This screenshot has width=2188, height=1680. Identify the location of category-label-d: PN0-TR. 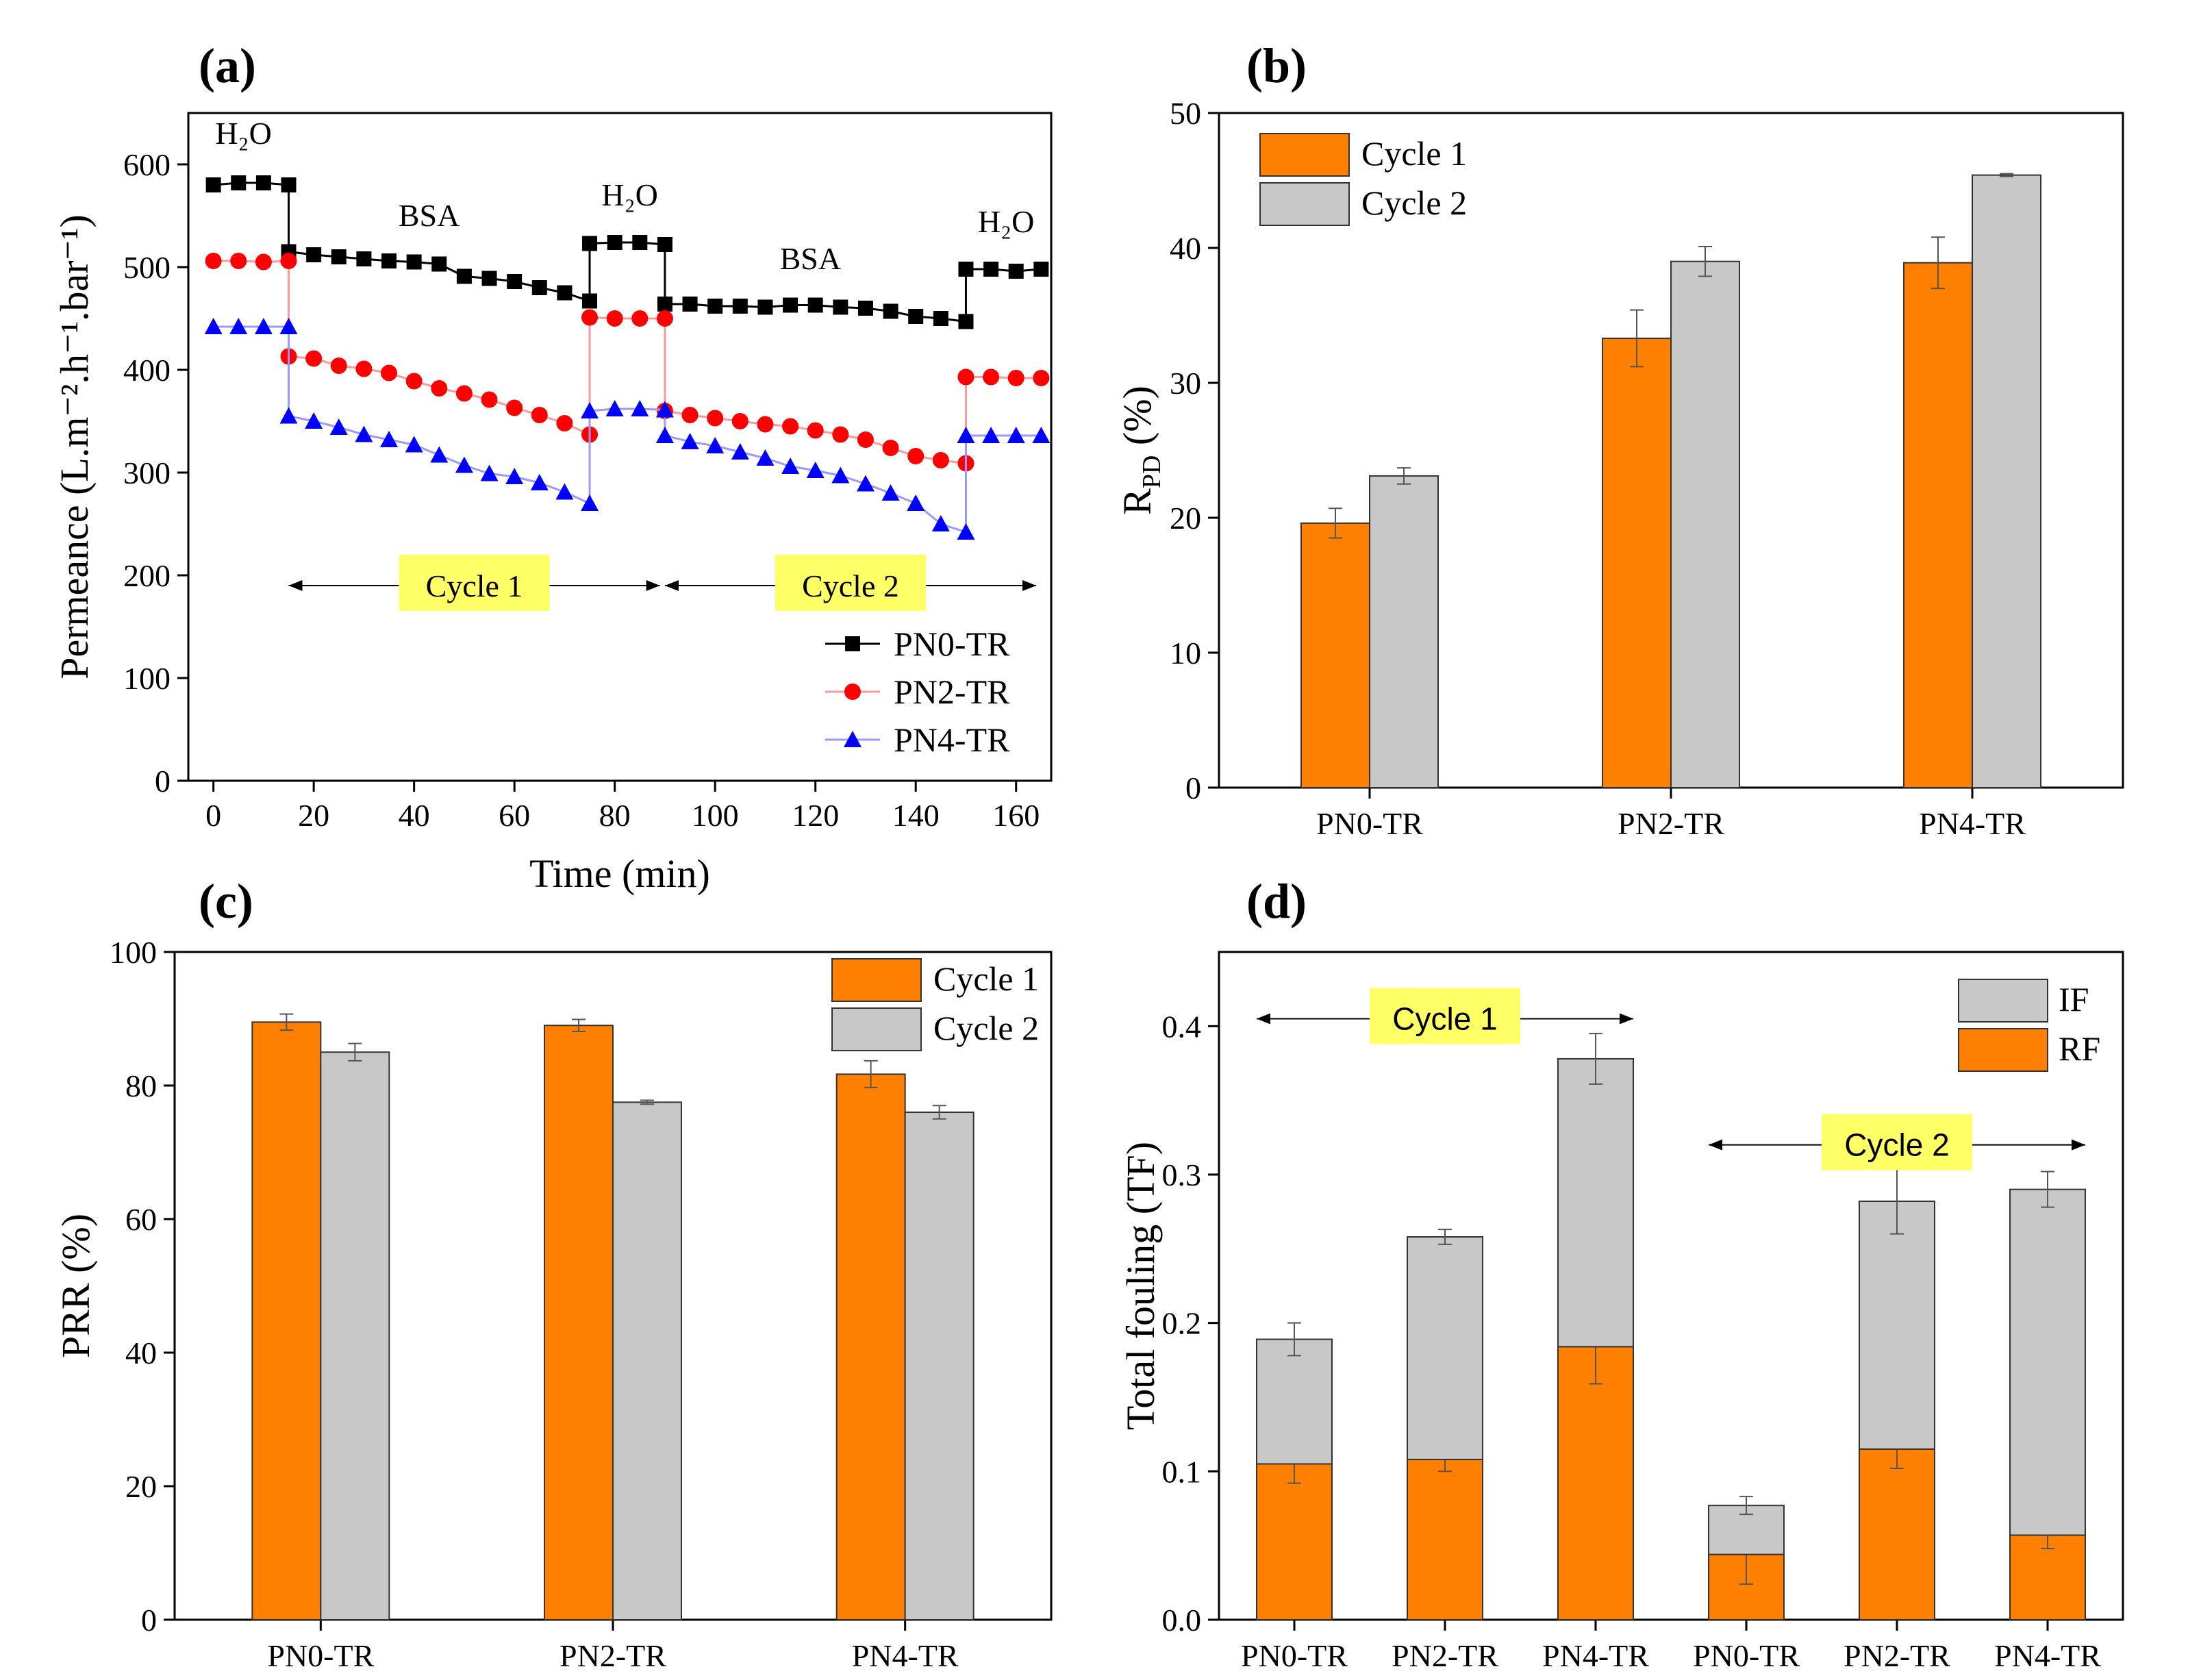
(1295, 1655).